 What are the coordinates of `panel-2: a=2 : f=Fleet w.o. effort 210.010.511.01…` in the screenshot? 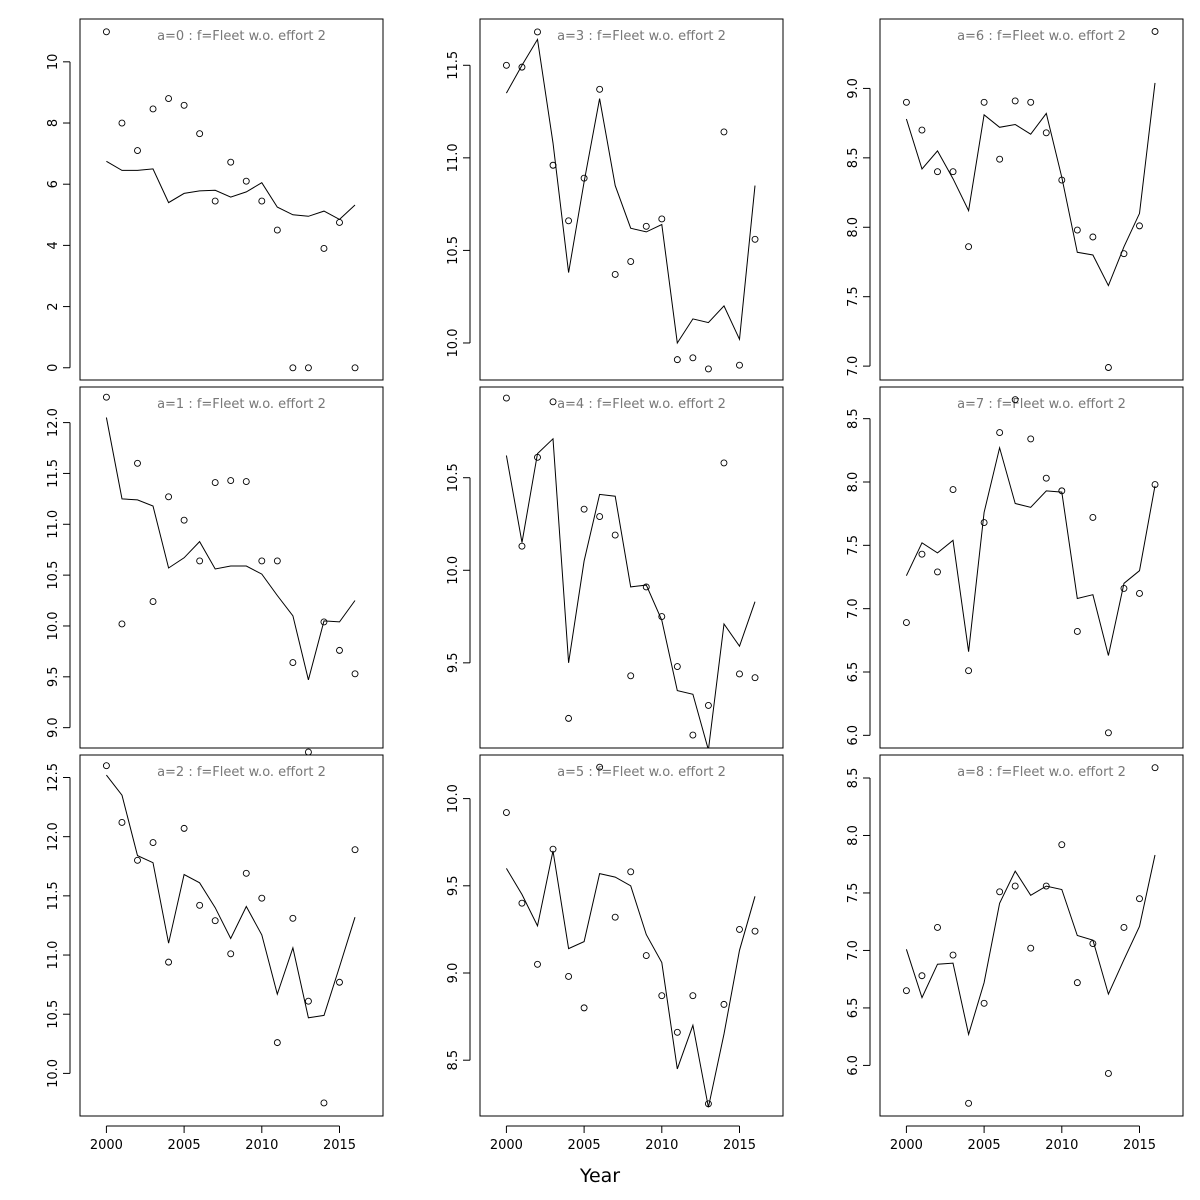 It's located at (215, 953).